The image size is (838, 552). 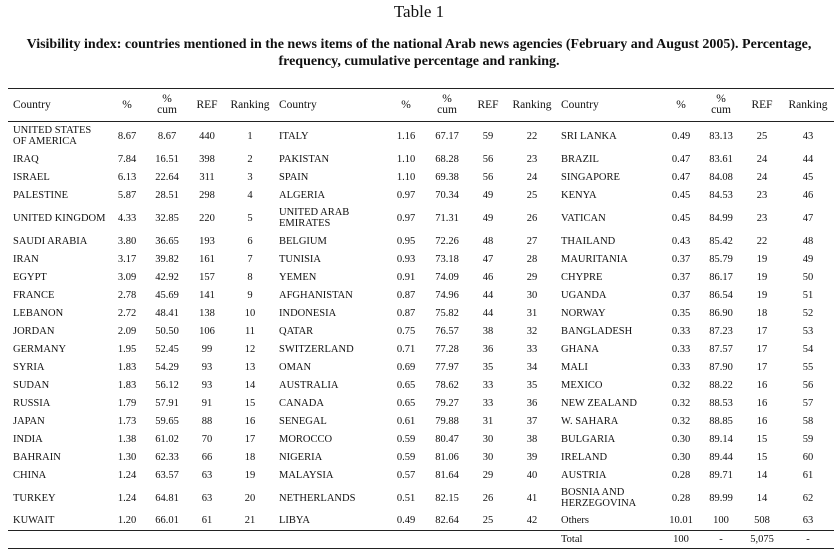 What do you see at coordinates (762, 104) in the screenshot?
I see `header-cell: REF` at bounding box center [762, 104].